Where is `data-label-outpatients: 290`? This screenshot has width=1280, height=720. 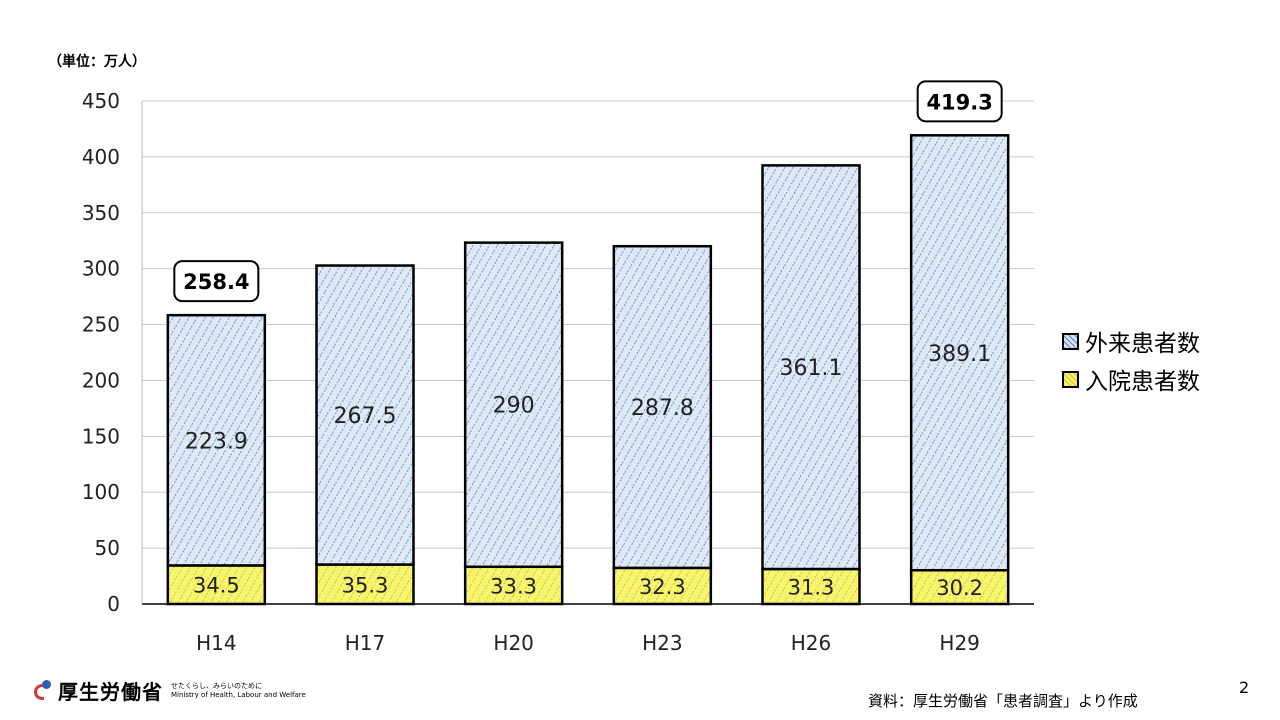
data-label-outpatients: 290 is located at coordinates (514, 406).